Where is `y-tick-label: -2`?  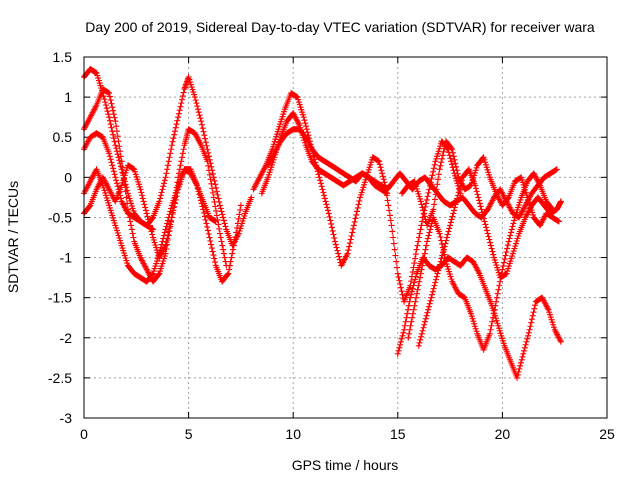
y-tick-label: -2 is located at coordinates (66, 338).